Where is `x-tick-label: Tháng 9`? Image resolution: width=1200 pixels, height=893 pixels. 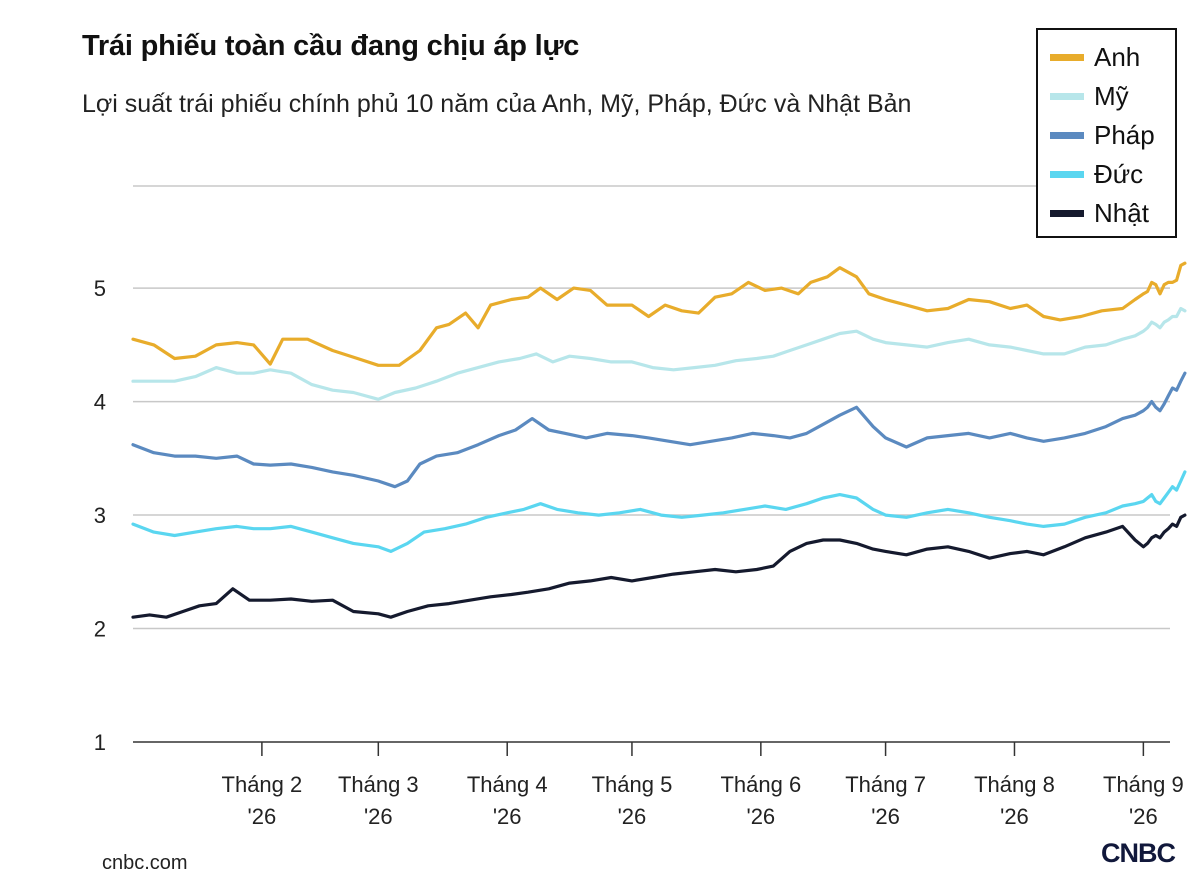
x-tick-label: Tháng 9 is located at coordinates (1143, 784).